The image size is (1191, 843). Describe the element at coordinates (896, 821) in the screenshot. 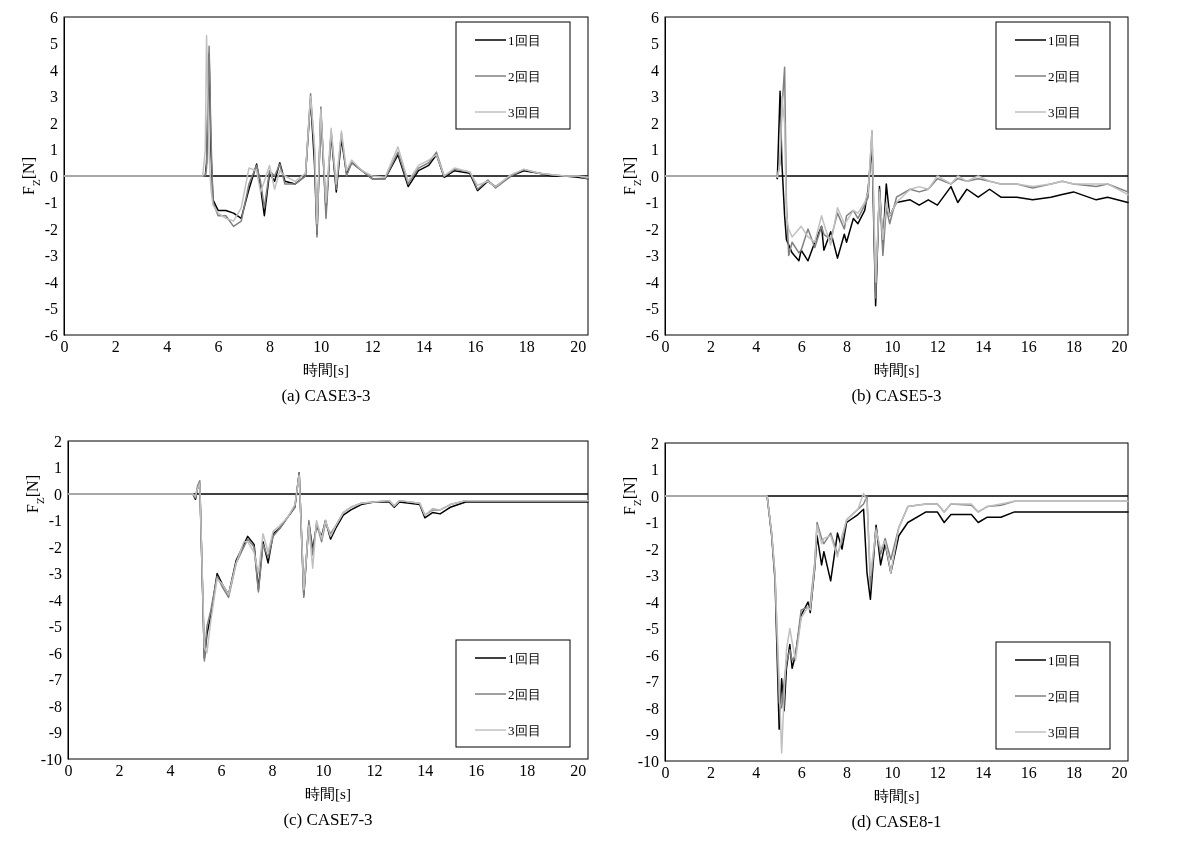

I see `text: (d) CASE8-1` at that location.